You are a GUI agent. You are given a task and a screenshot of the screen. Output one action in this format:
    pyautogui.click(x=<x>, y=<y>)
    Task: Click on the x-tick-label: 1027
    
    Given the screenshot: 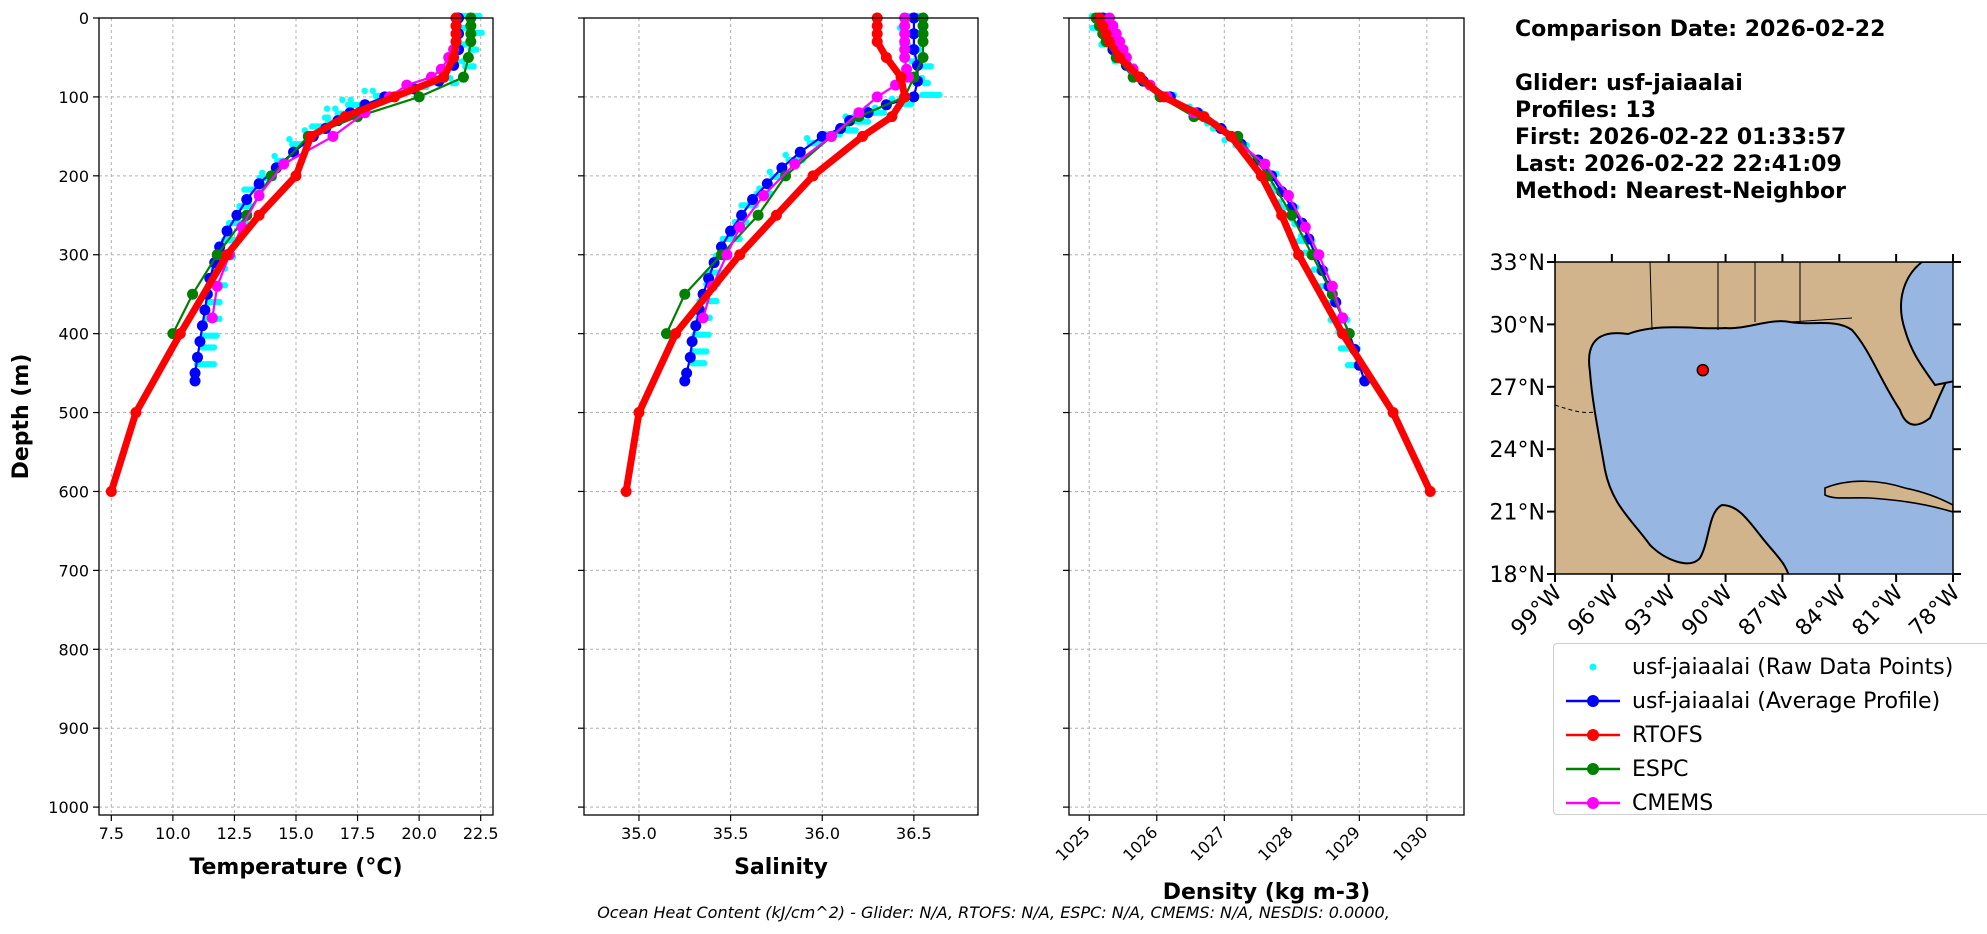 What is the action you would take?
    pyautogui.click(x=1208, y=844)
    